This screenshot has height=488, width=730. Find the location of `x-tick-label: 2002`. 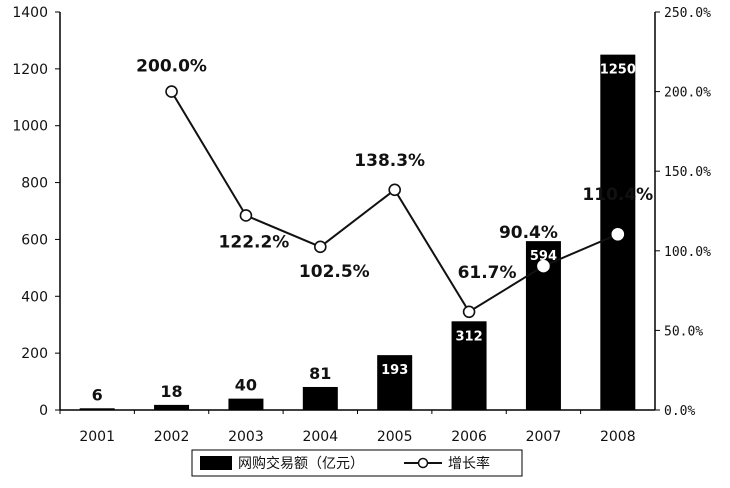

x-tick-label: 2002 is located at coordinates (172, 437).